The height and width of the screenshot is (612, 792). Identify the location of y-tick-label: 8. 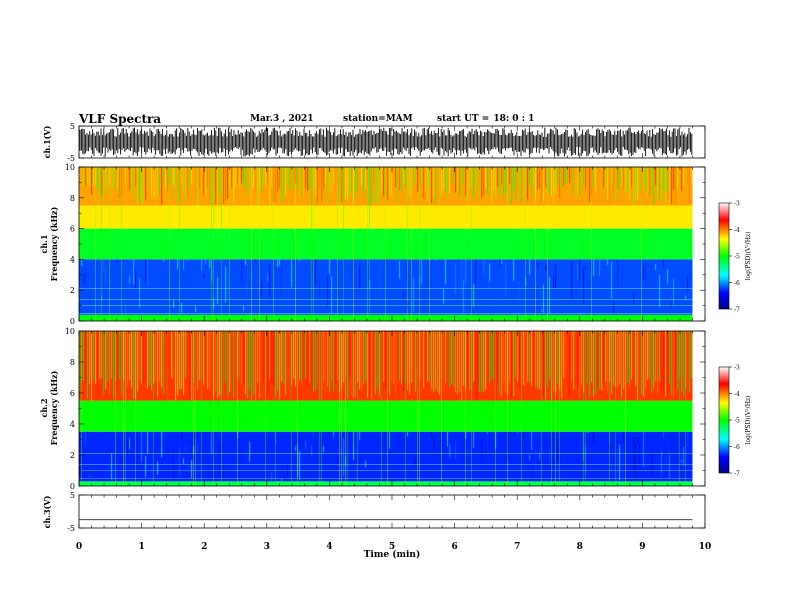
(72, 362).